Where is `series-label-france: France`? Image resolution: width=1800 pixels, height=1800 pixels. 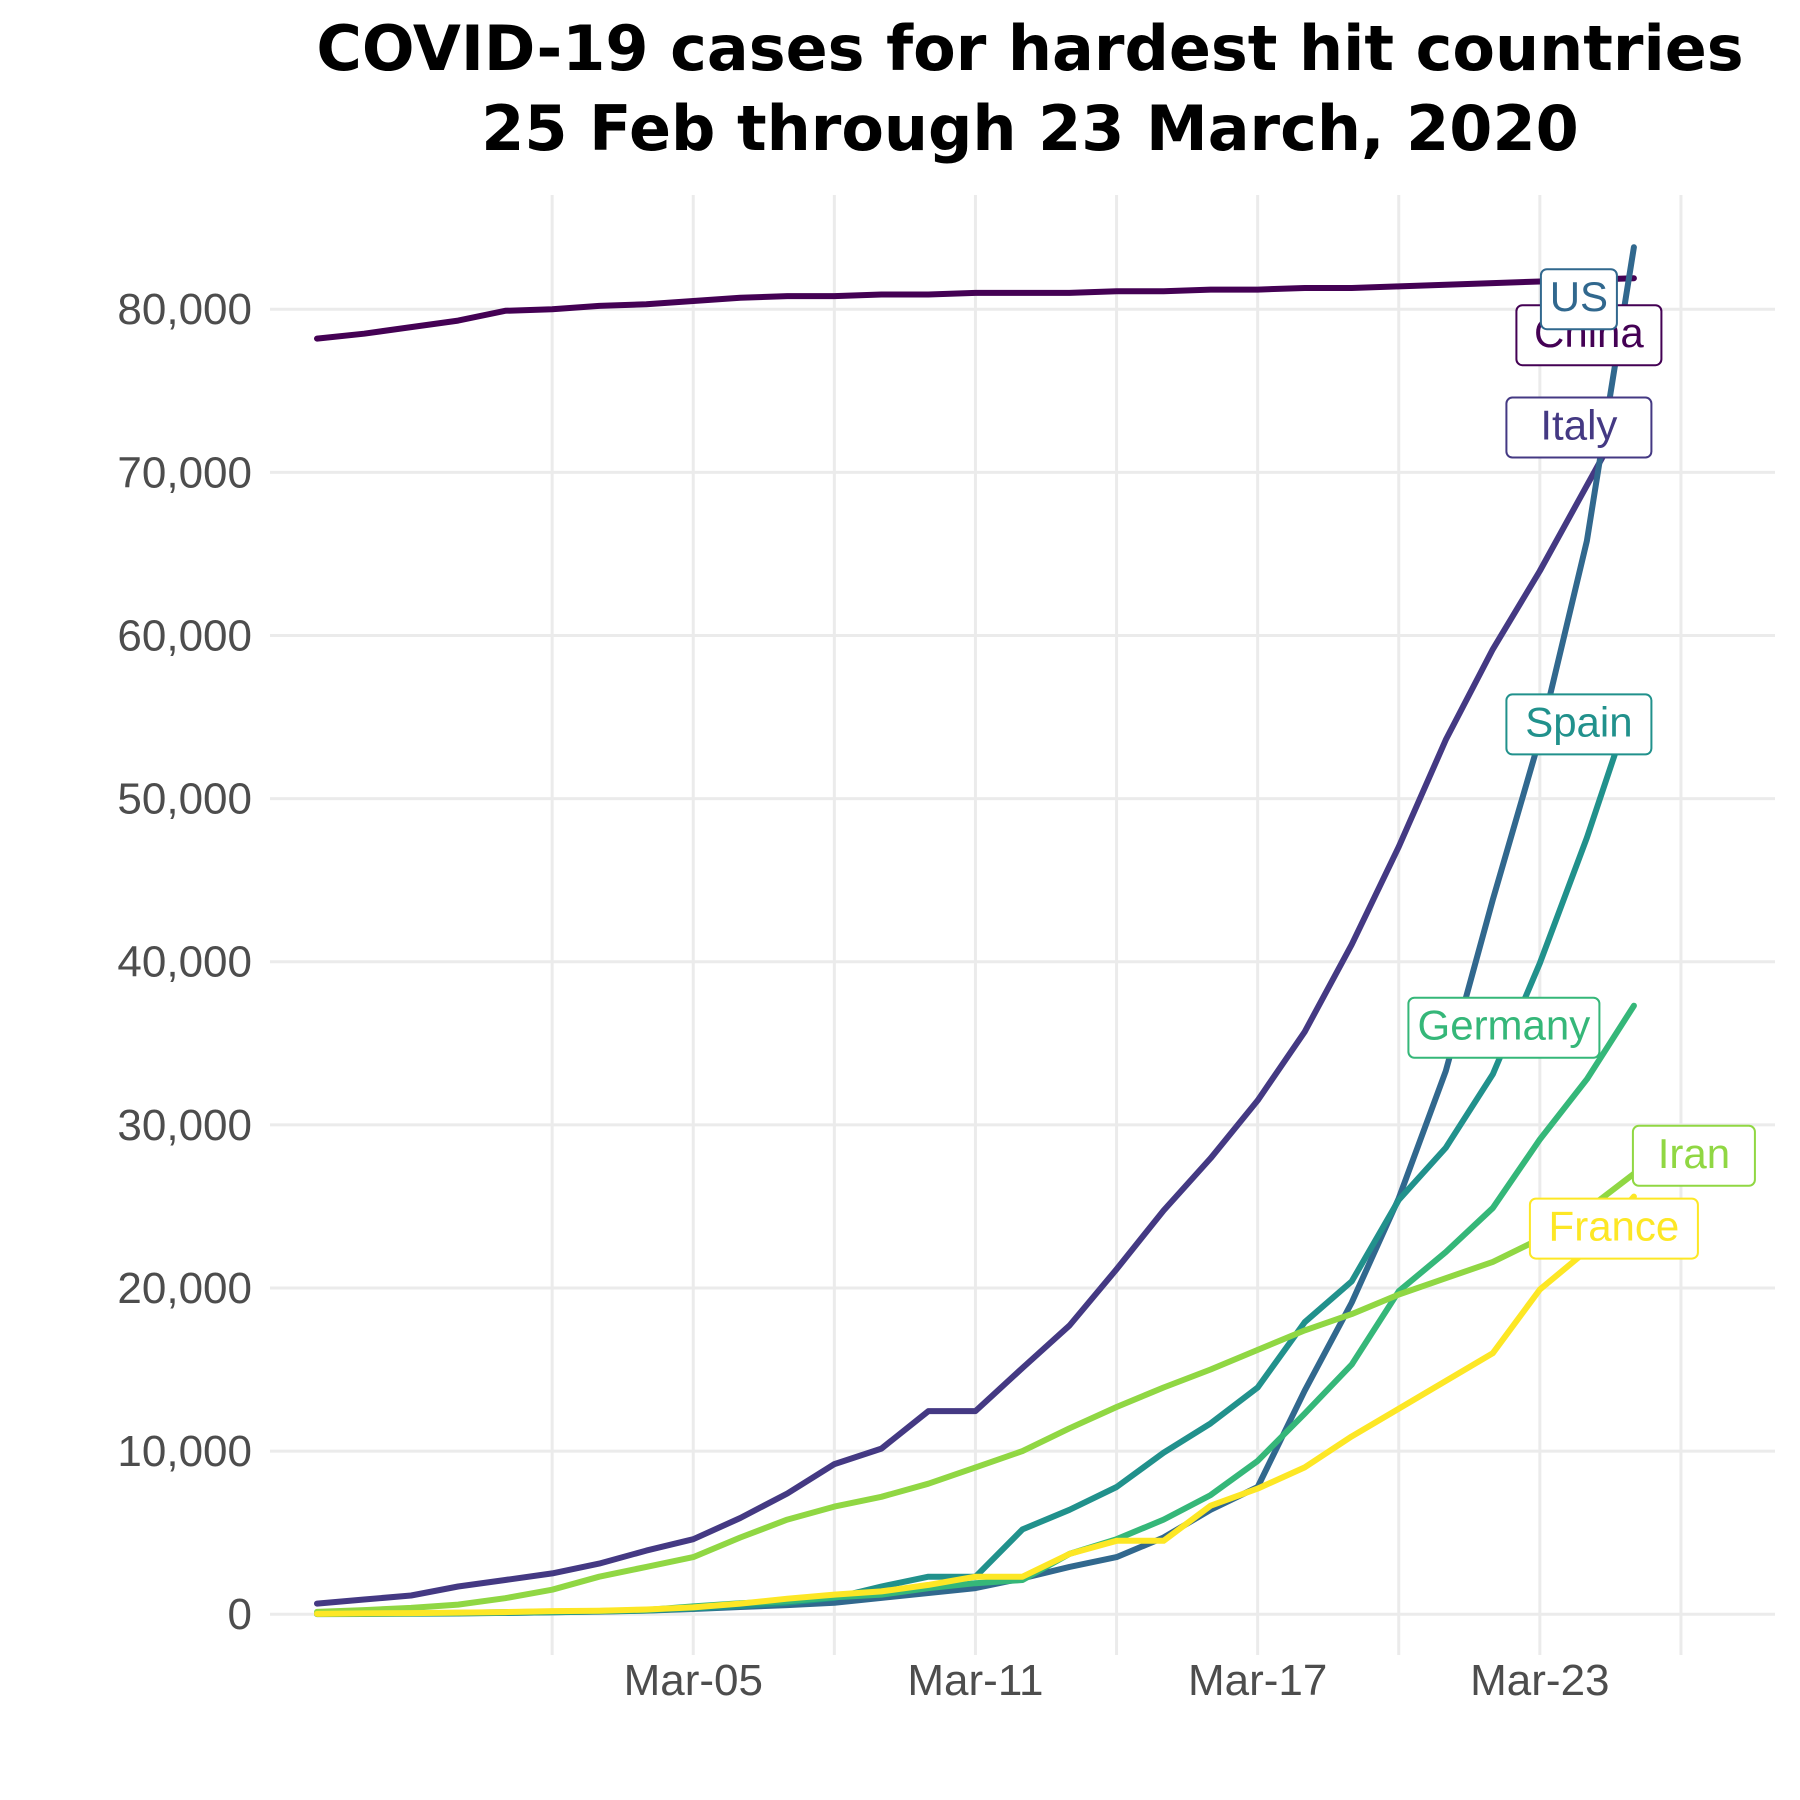
series-label-france: France is located at coordinates (1613, 1228).